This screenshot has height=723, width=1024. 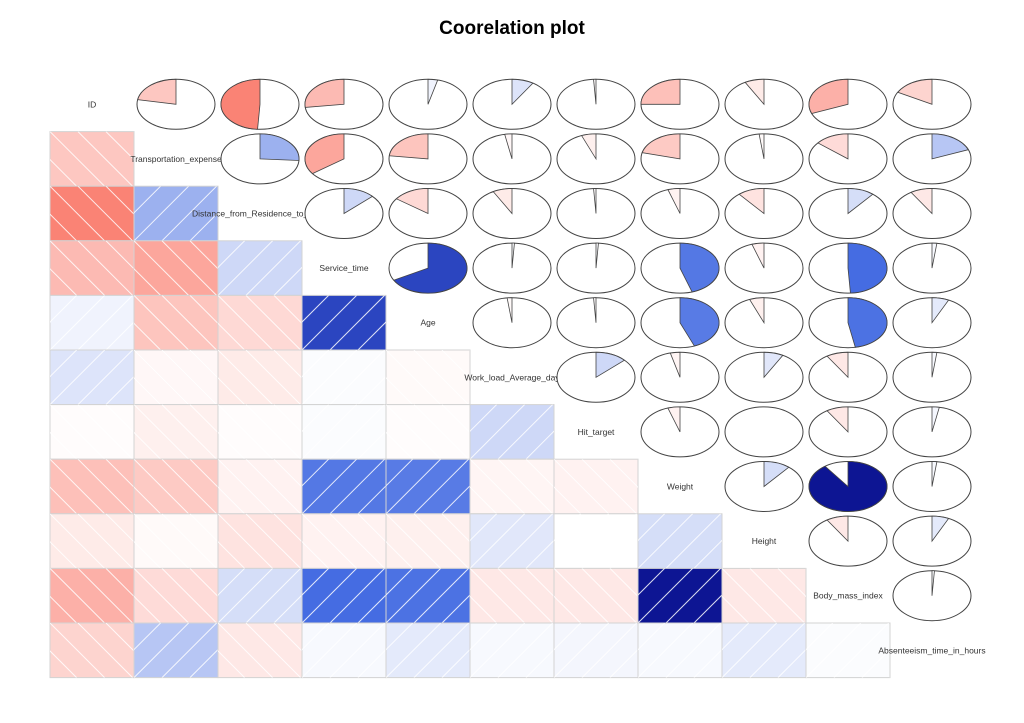 I want to click on diagonal-label: Transportation_expense, so click(x=176, y=159).